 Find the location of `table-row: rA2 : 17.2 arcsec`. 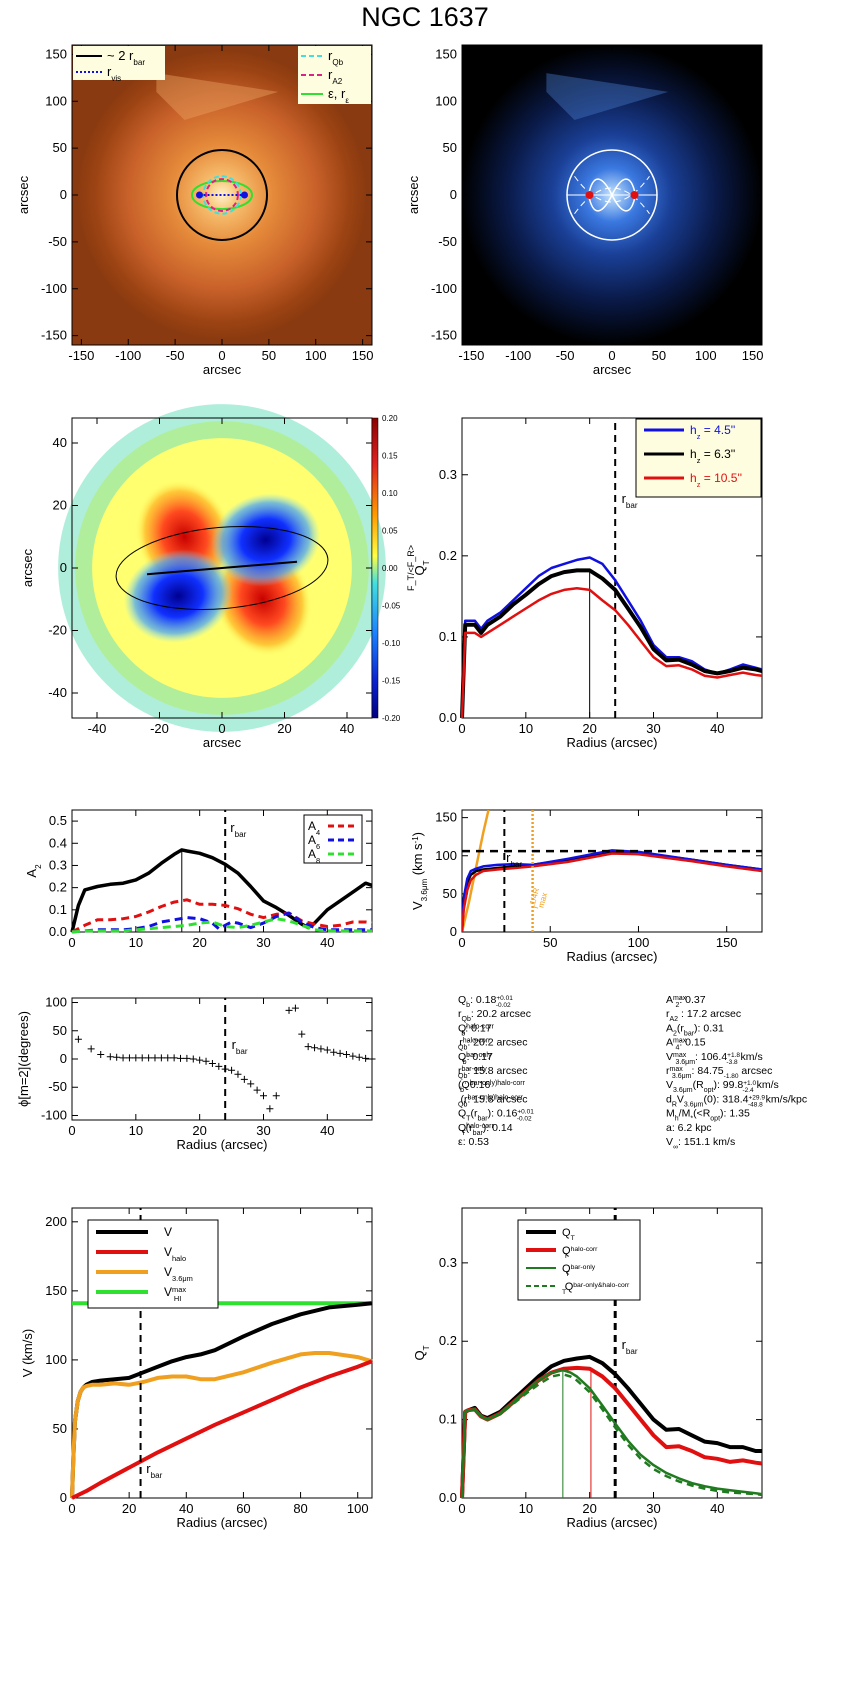

table-row: rA2 : 17.2 arcsec is located at coordinates (703, 1015).